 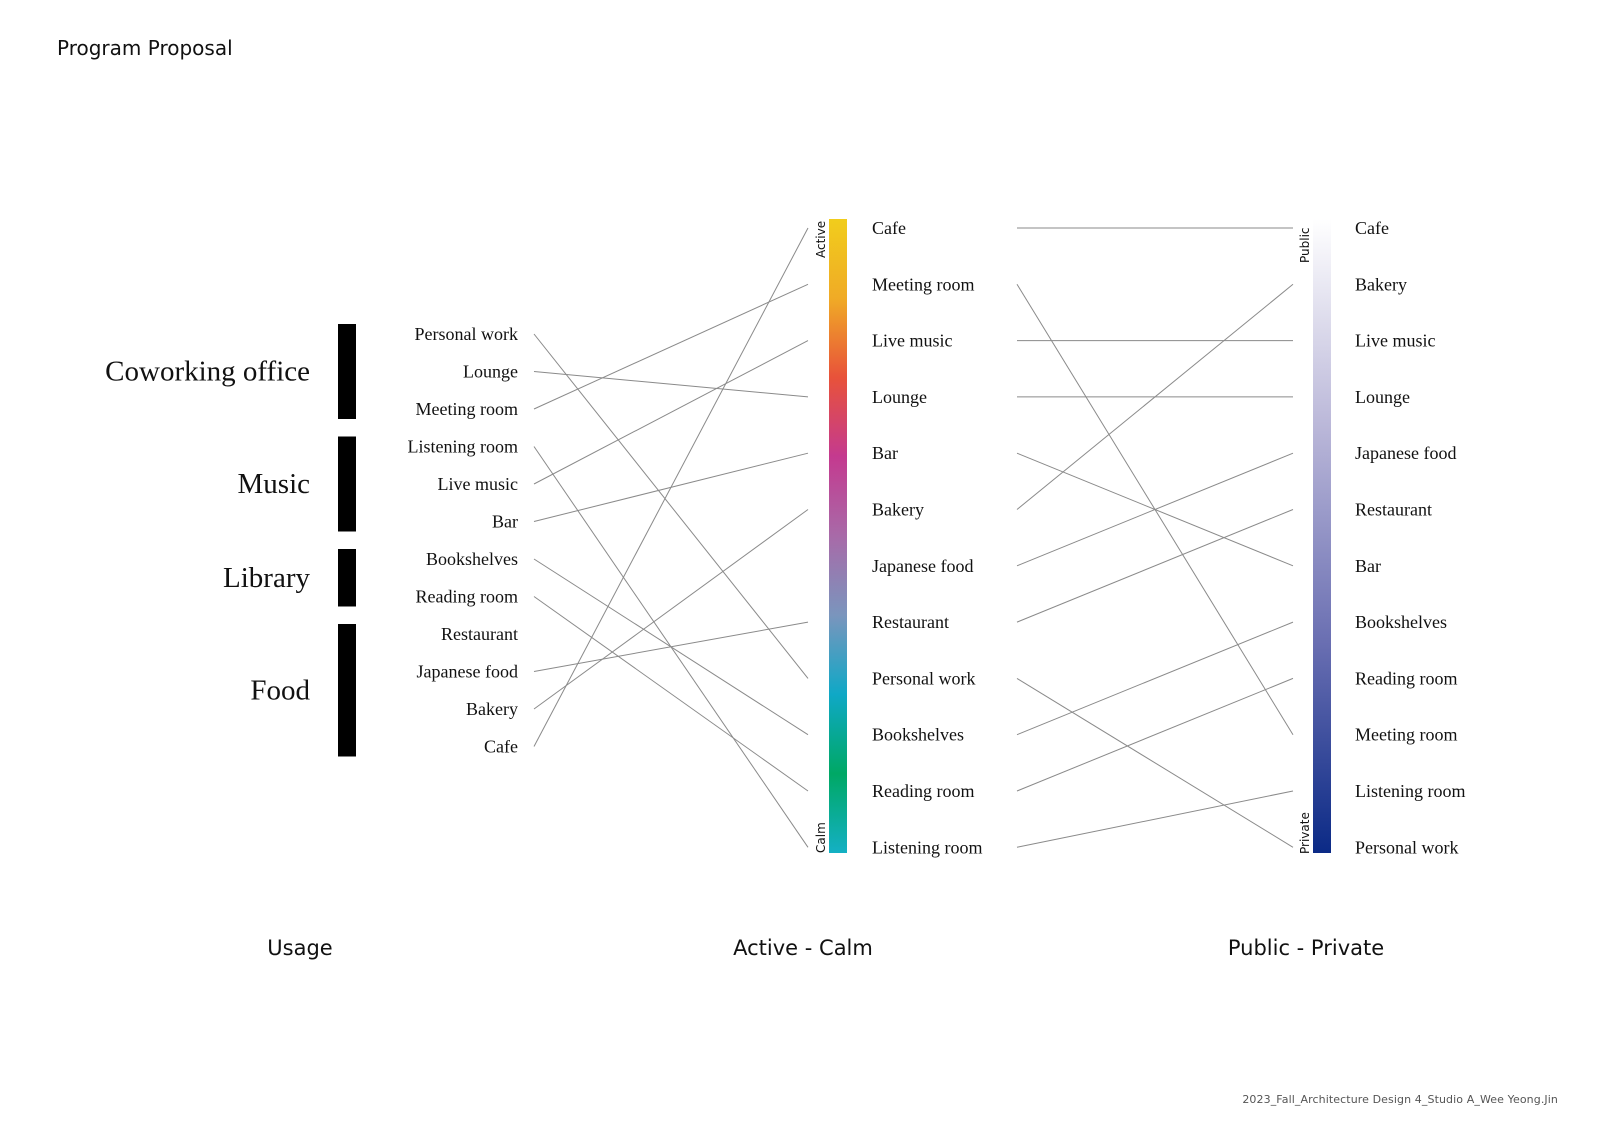 What do you see at coordinates (1155, 396) in the screenshot?
I see `link-active-bakery-to-public-bakery` at bounding box center [1155, 396].